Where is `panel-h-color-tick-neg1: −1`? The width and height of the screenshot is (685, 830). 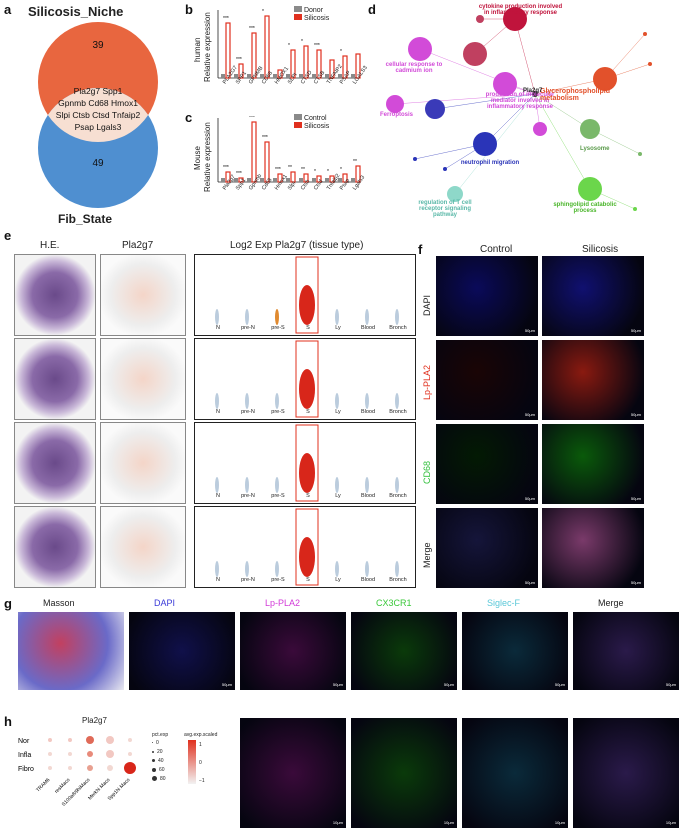 panel-h-color-tick-neg1: −1 is located at coordinates (202, 781).